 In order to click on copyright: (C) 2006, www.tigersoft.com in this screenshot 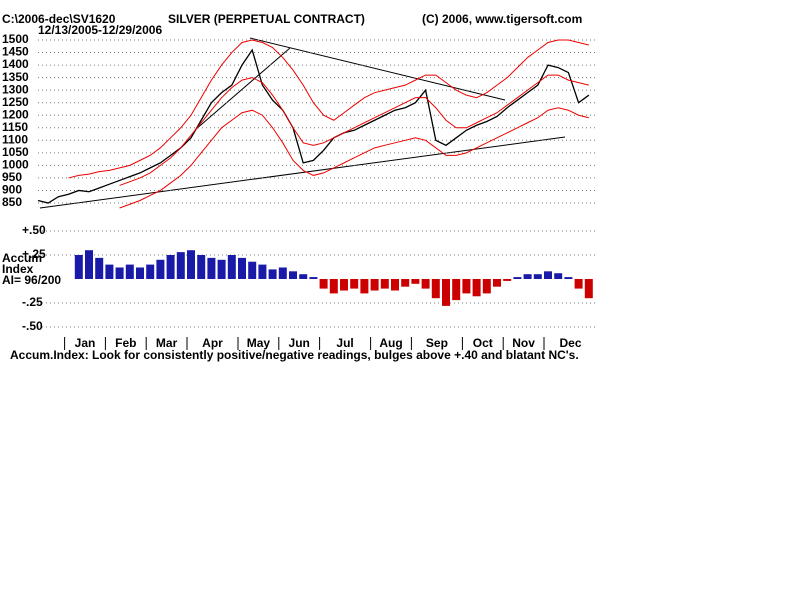, I will do `click(502, 19)`.